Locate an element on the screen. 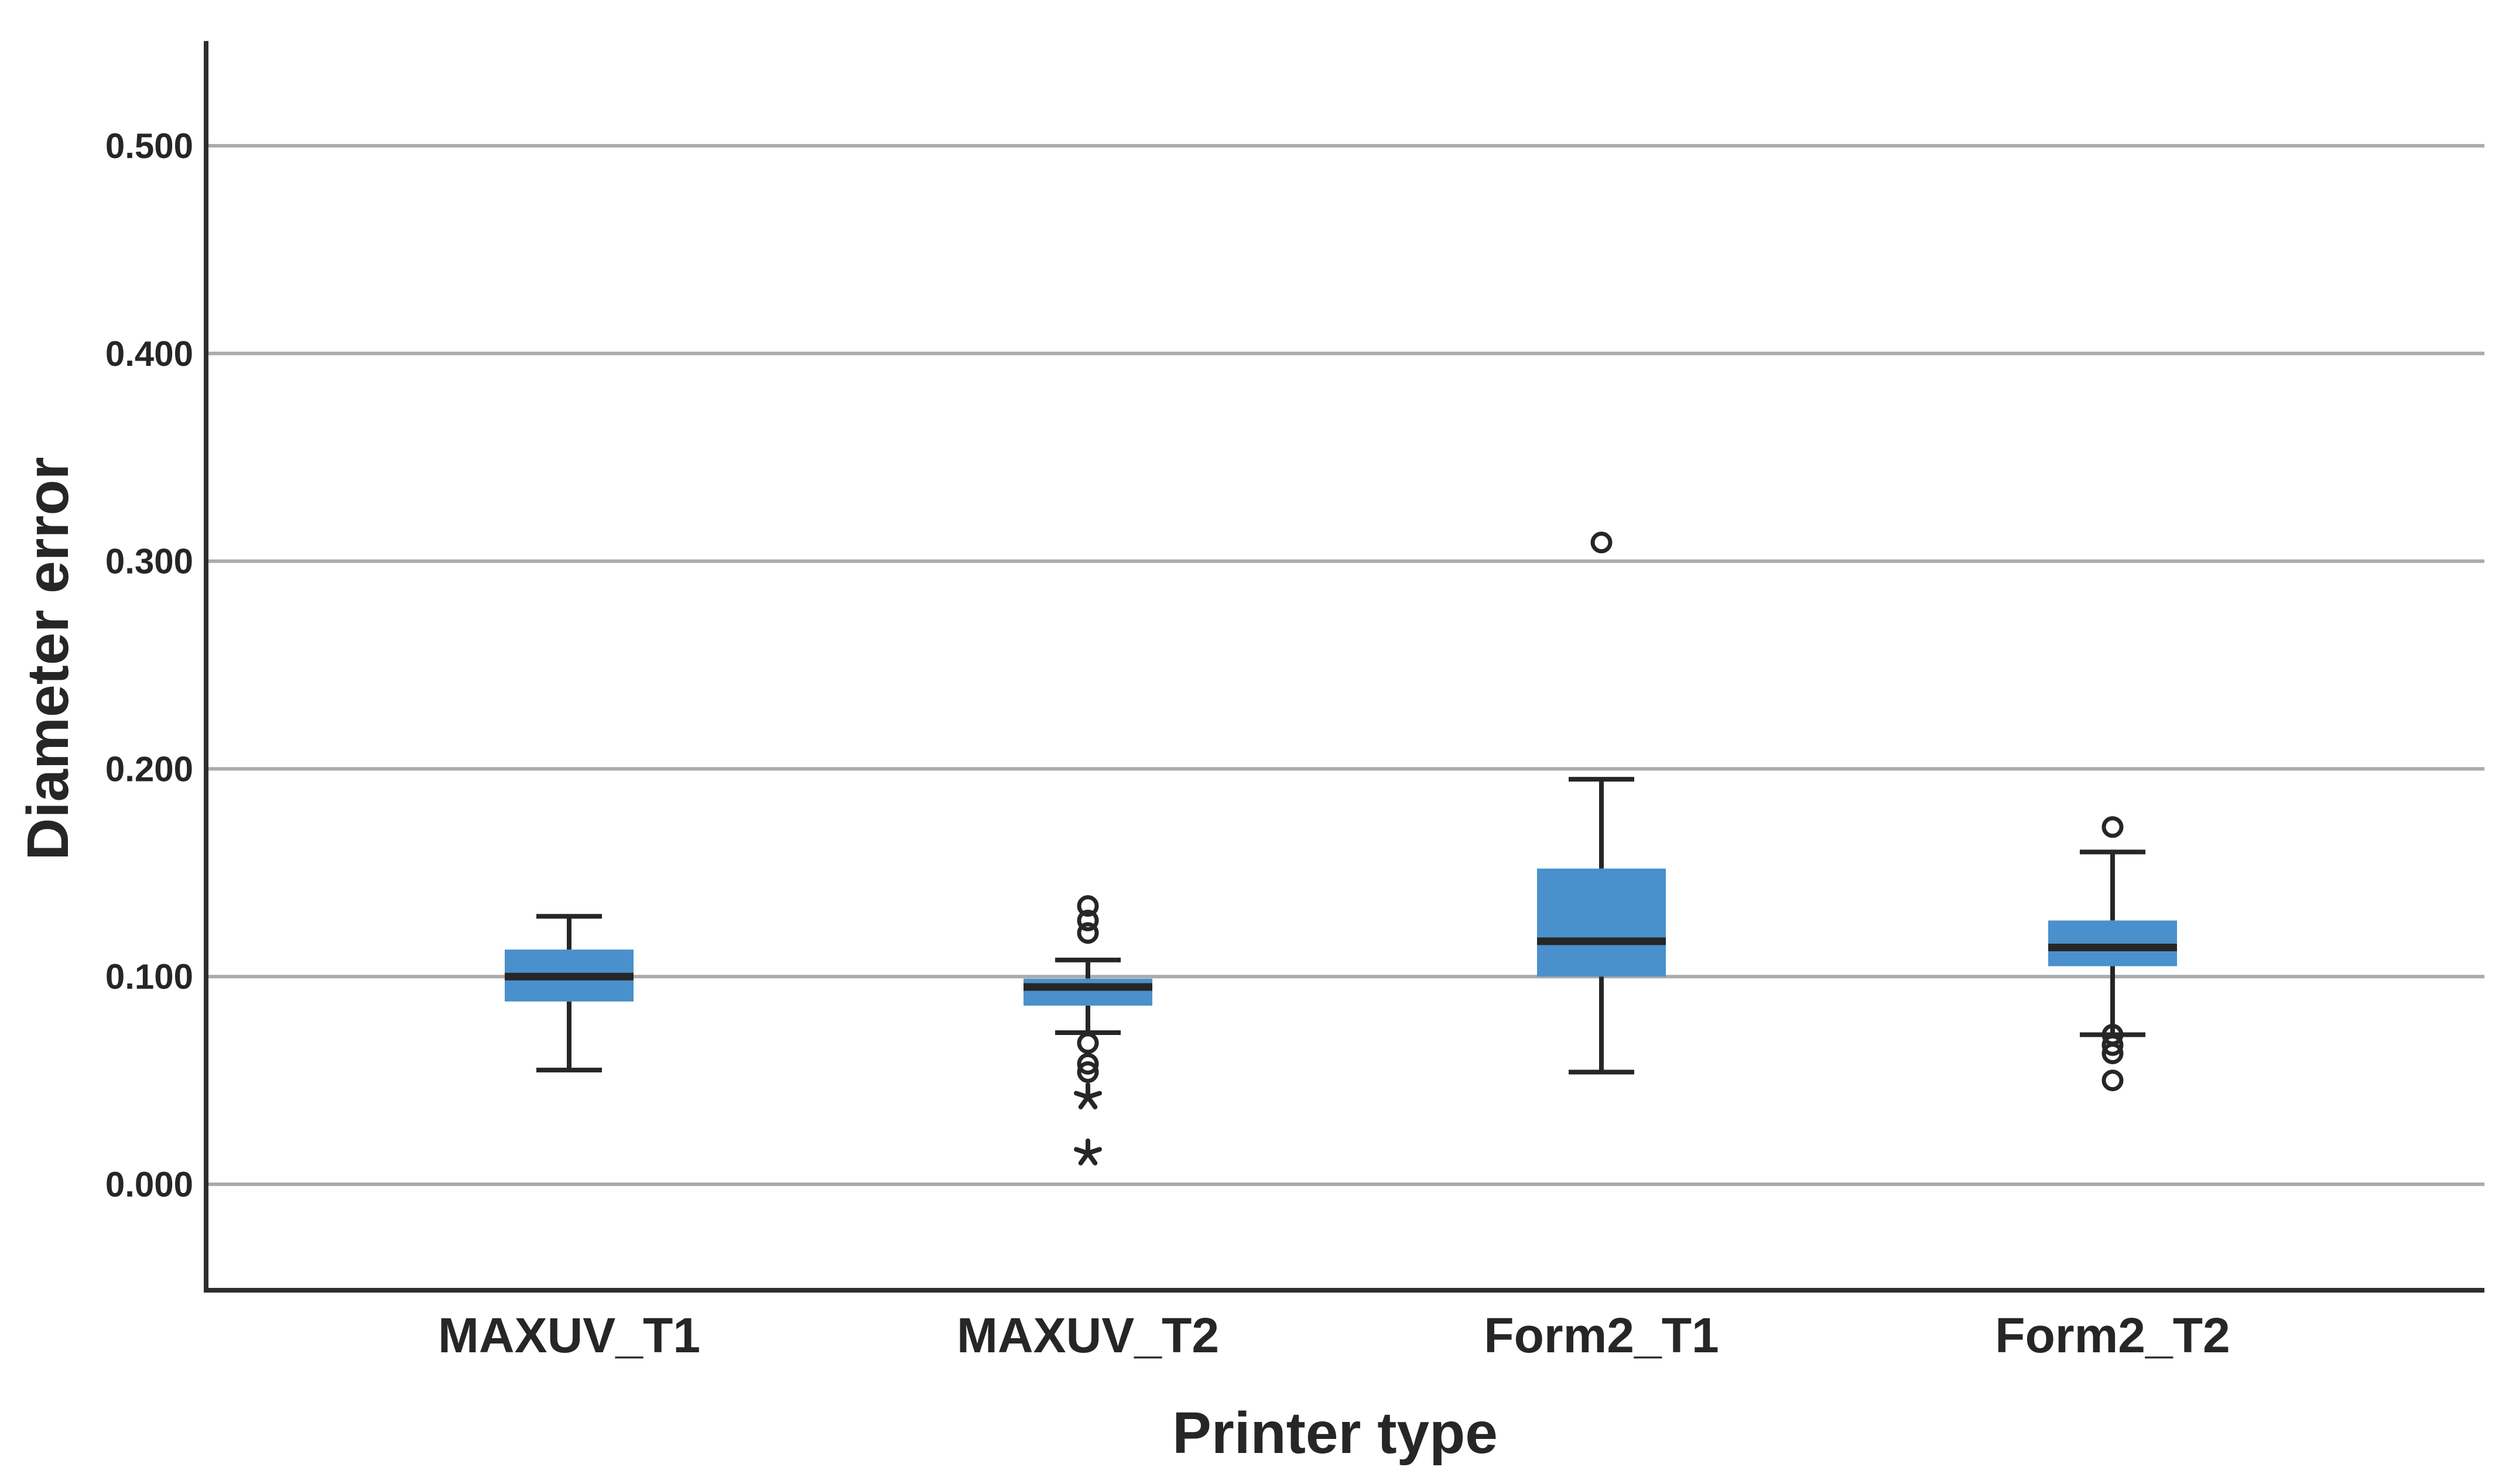  y-tick-label: 0.400 is located at coordinates (149, 353).